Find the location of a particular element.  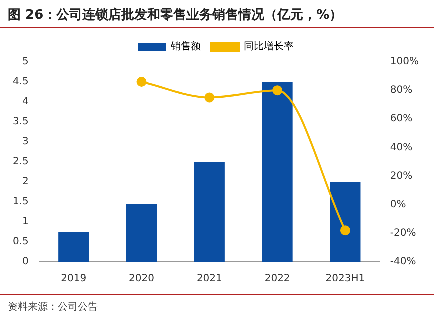

y-tick-label: 1 is located at coordinates (25, 222).